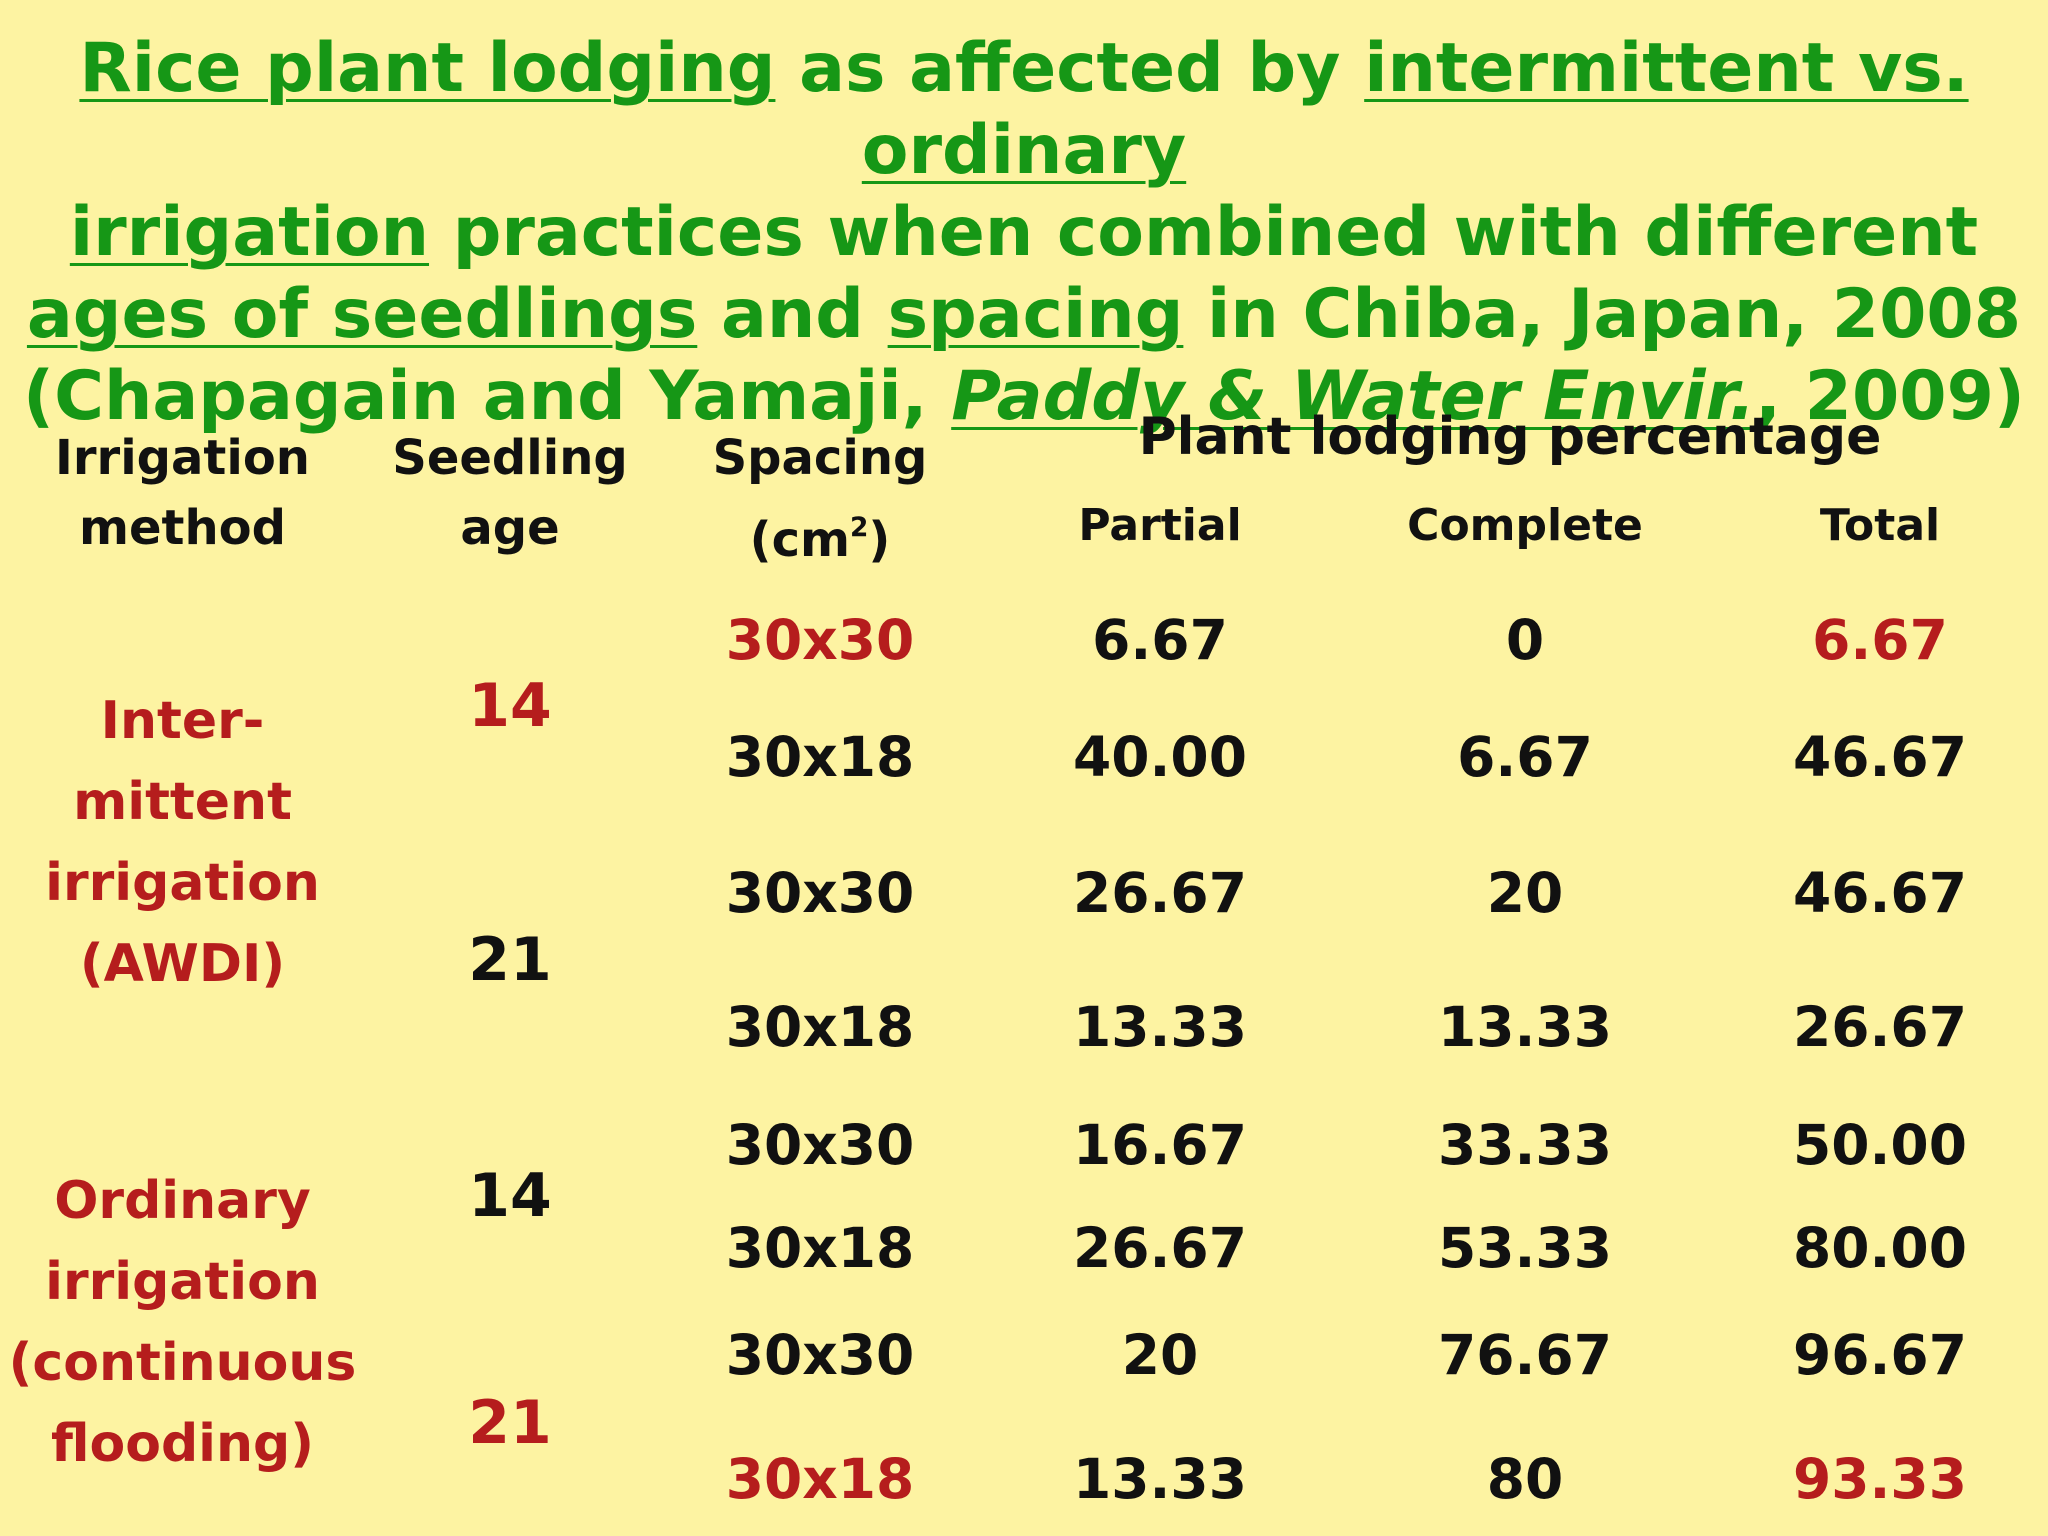 This screenshot has width=2048, height=1536. Describe the element at coordinates (182, 1363) in the screenshot. I see `group-text: (continuous` at that location.